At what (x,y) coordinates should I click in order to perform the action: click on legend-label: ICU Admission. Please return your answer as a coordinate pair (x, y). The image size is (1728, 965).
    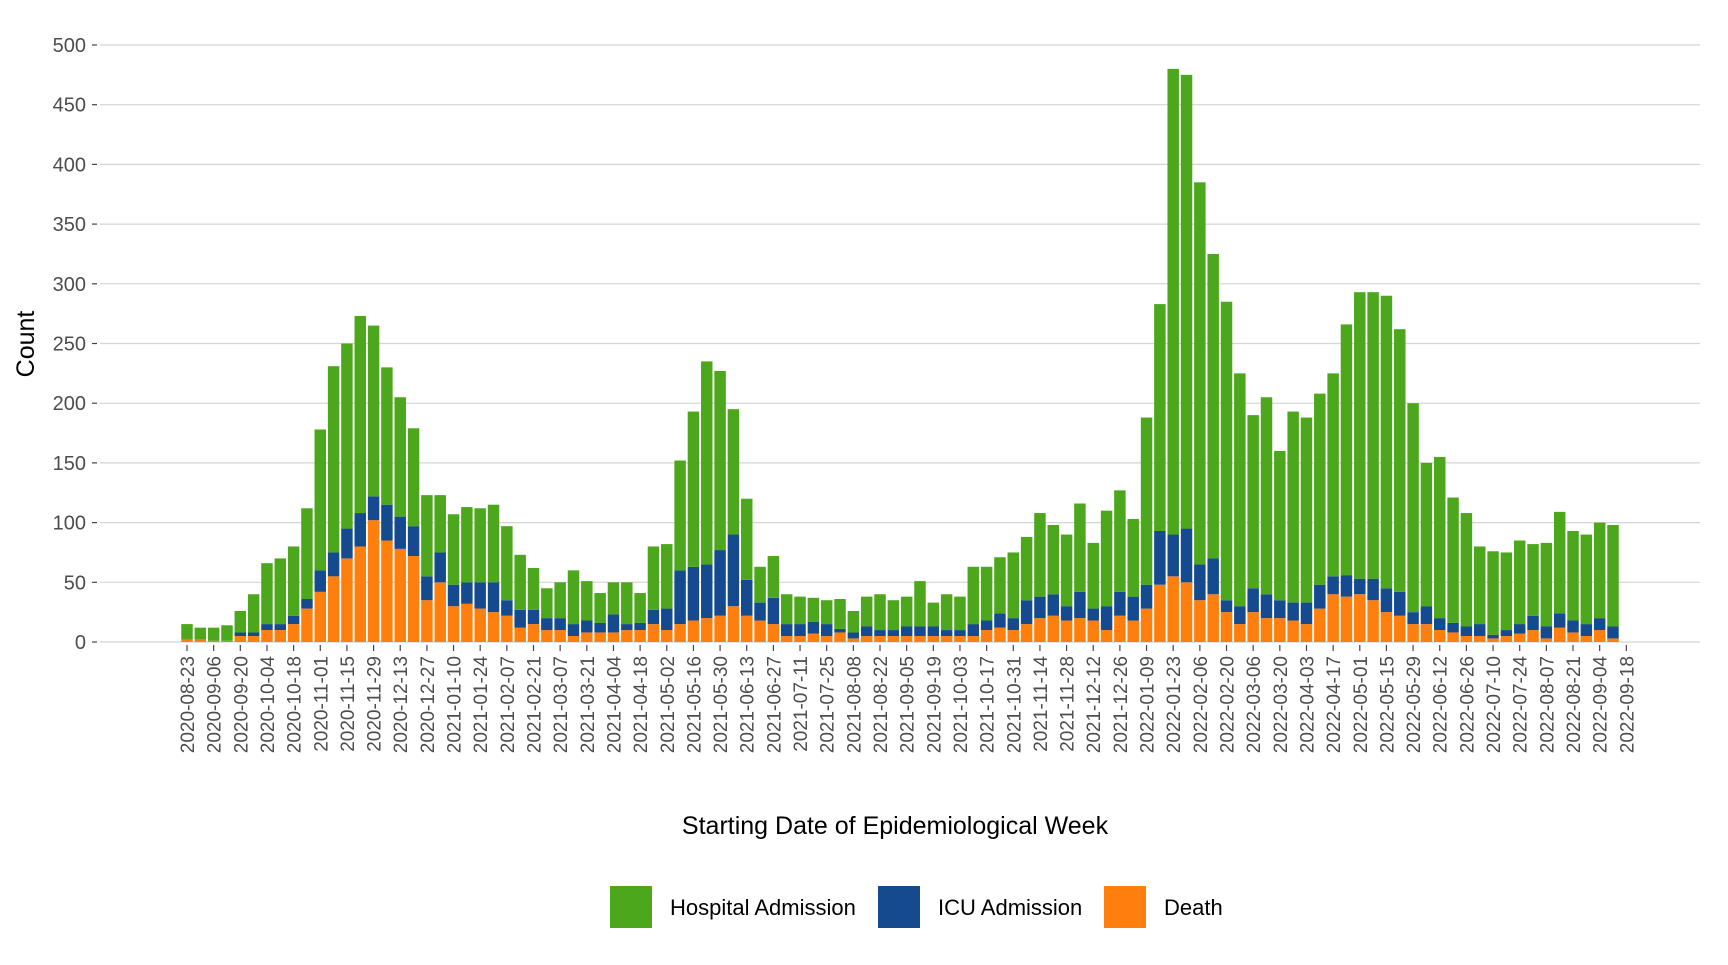
    Looking at the image, I should click on (1010, 907).